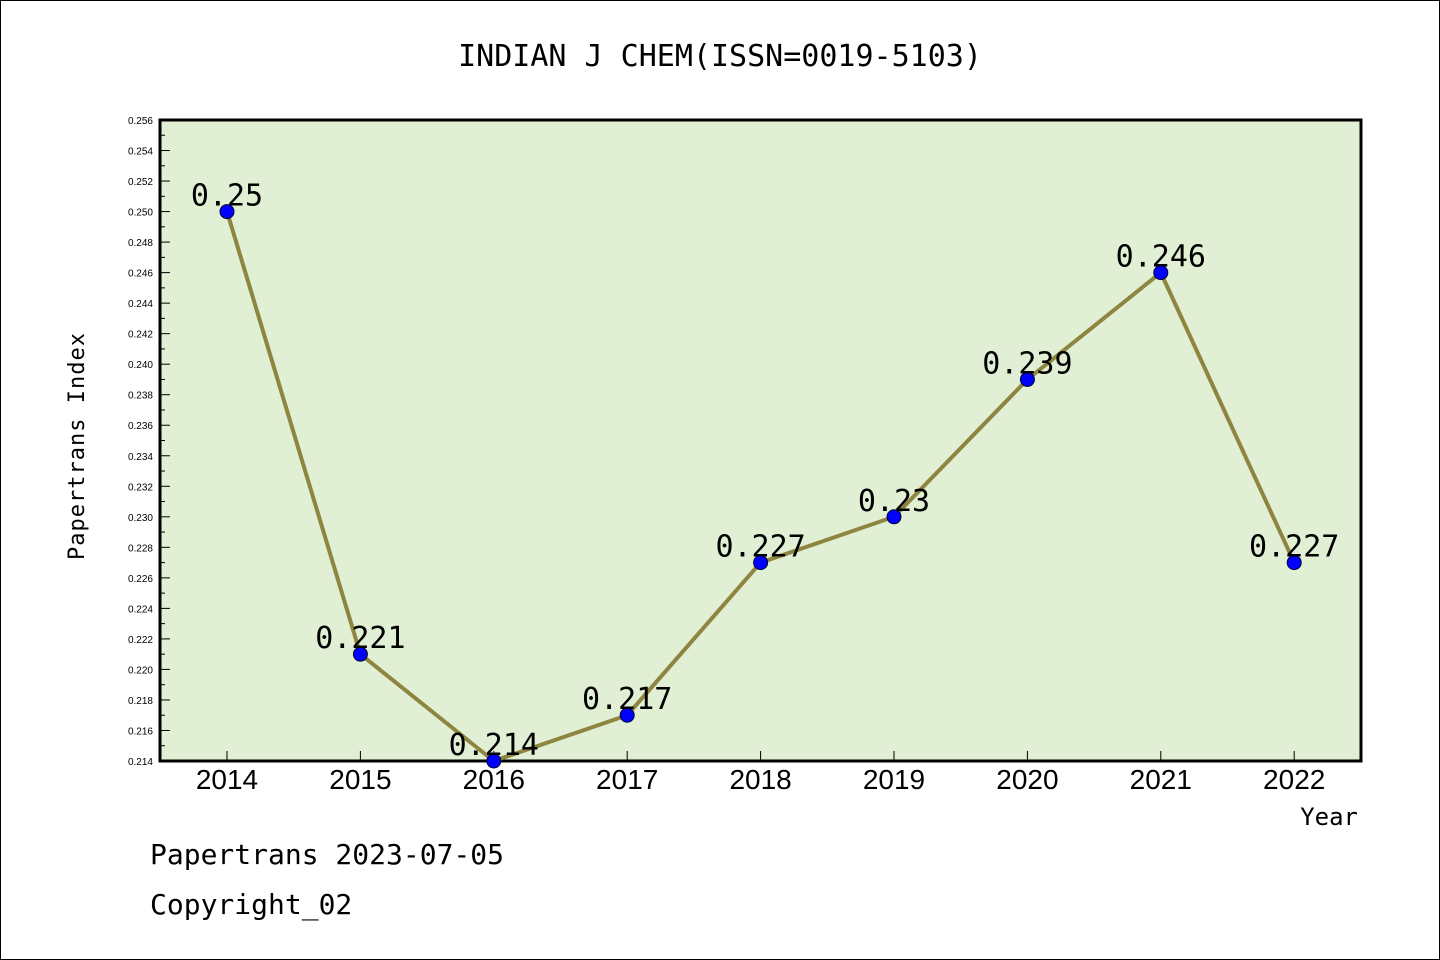 Image resolution: width=1440 pixels, height=960 pixels. I want to click on y-tick-label: 0.216, so click(140, 731).